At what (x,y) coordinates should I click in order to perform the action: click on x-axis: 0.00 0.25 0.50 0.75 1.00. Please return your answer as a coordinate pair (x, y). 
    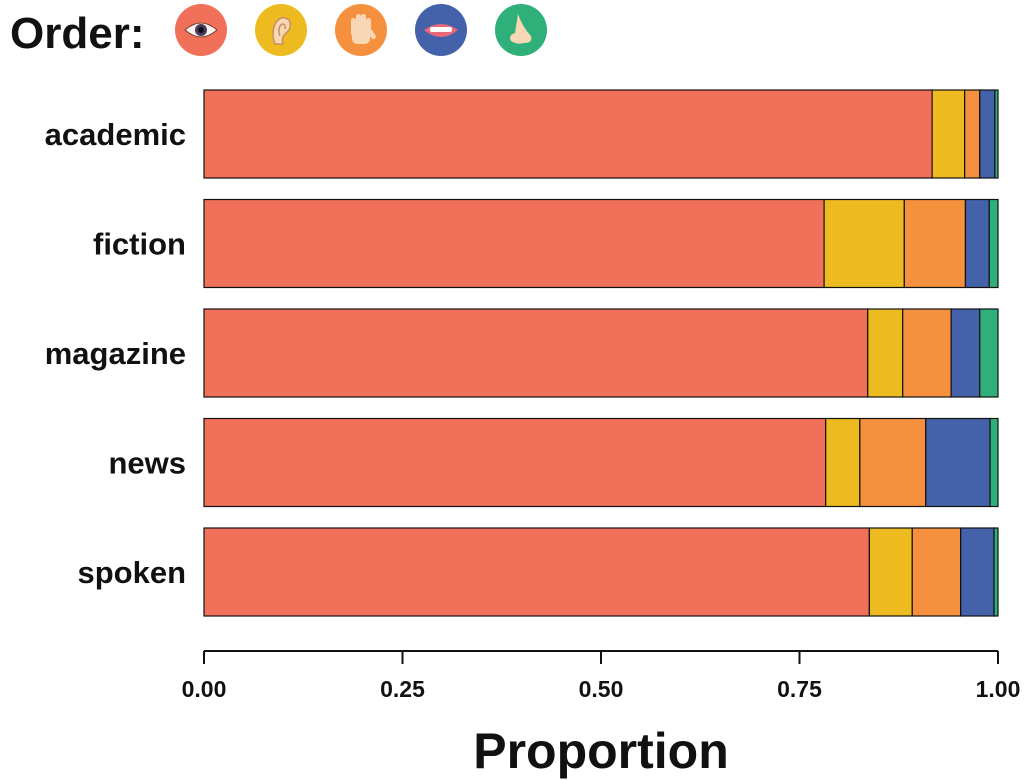
    Looking at the image, I should click on (601, 676).